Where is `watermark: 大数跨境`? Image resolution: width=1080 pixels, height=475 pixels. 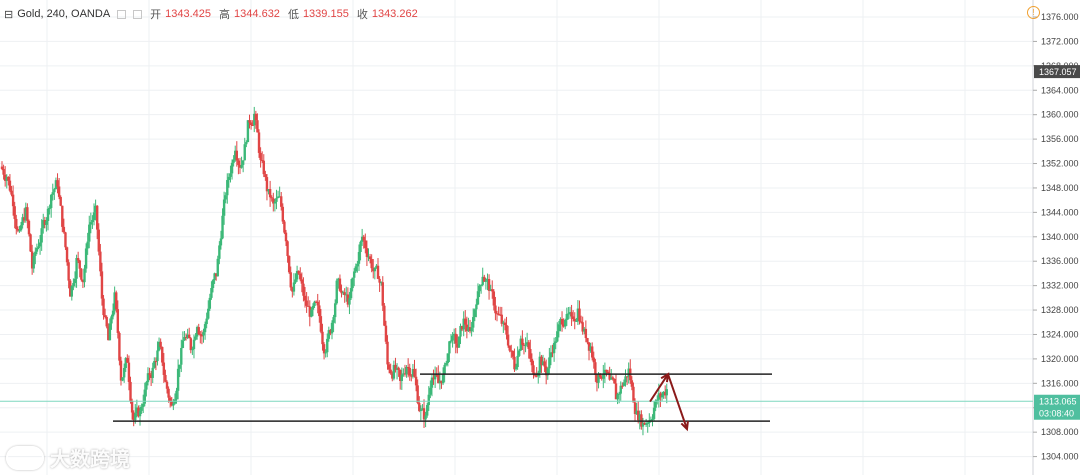 watermark: 大数跨境 is located at coordinates (68, 457).